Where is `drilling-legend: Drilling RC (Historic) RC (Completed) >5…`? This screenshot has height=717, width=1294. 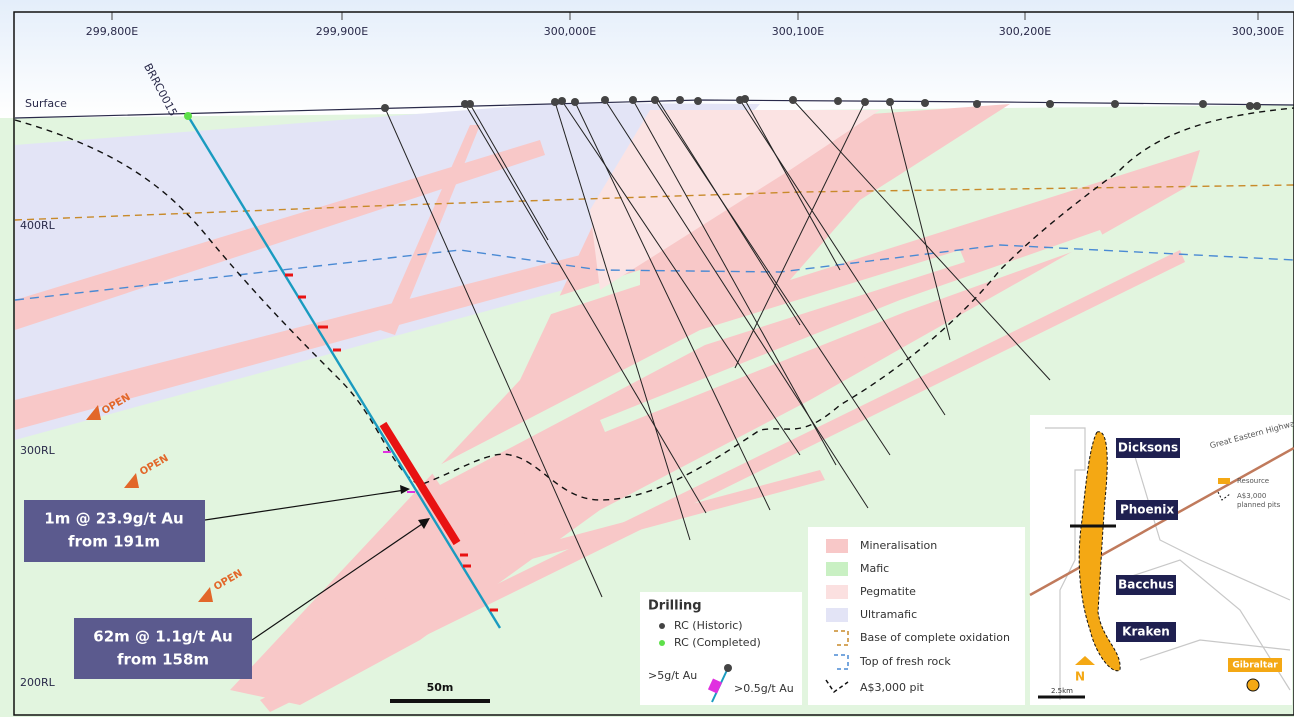
drilling-legend: Drilling RC (Historic) RC (Completed) >5… is located at coordinates (721, 648).